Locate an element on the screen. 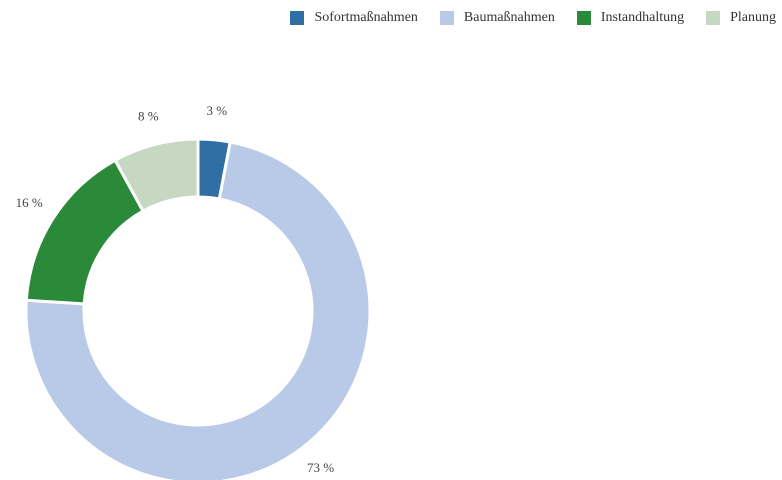  slice is located at coordinates (156, 175).